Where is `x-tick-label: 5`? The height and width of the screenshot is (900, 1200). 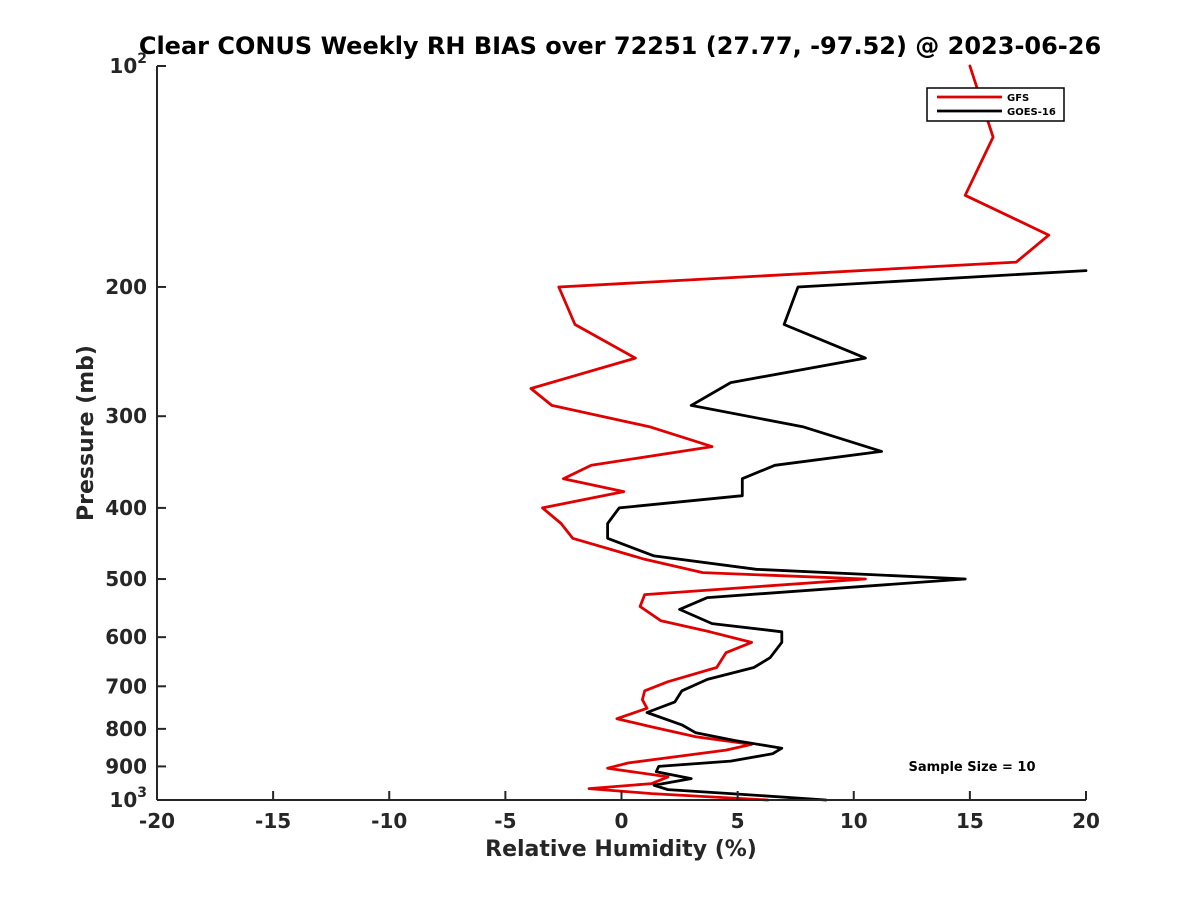
x-tick-label: 5 is located at coordinates (738, 821).